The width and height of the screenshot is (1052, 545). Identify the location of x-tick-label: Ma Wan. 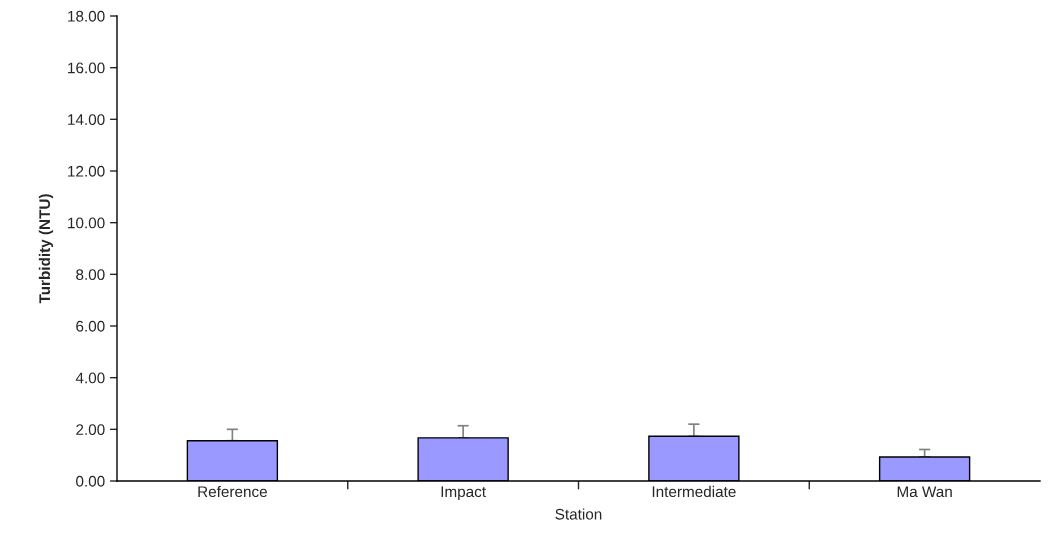
(924, 492).